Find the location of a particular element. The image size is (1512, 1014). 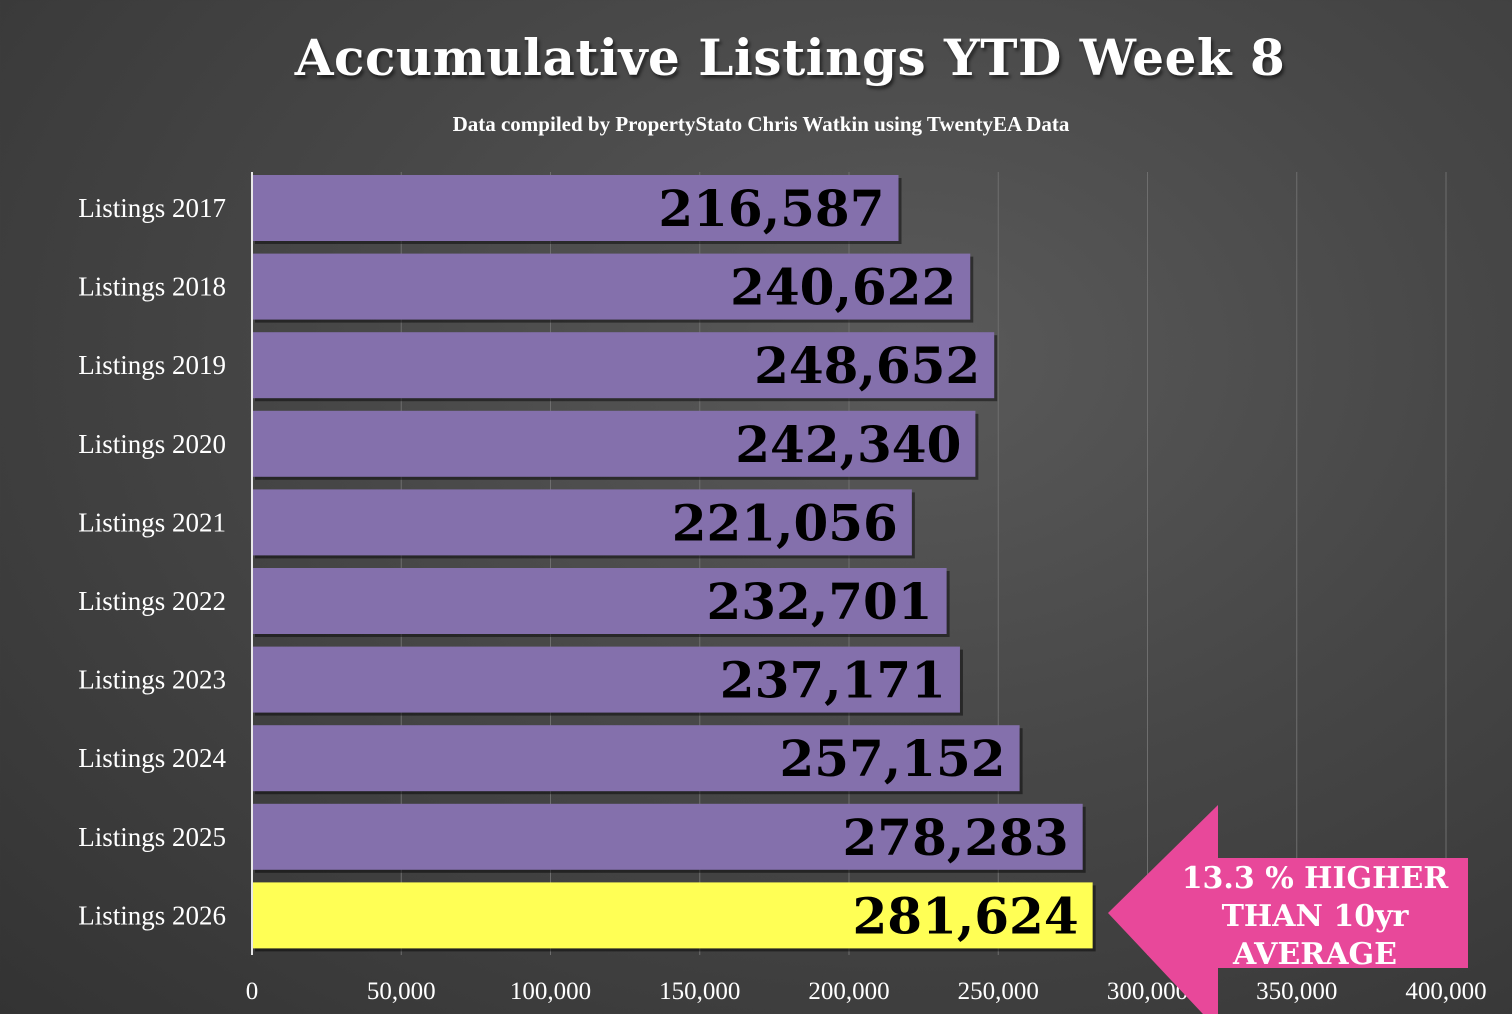

callout-text: AVERAGE is located at coordinates (1314, 954).